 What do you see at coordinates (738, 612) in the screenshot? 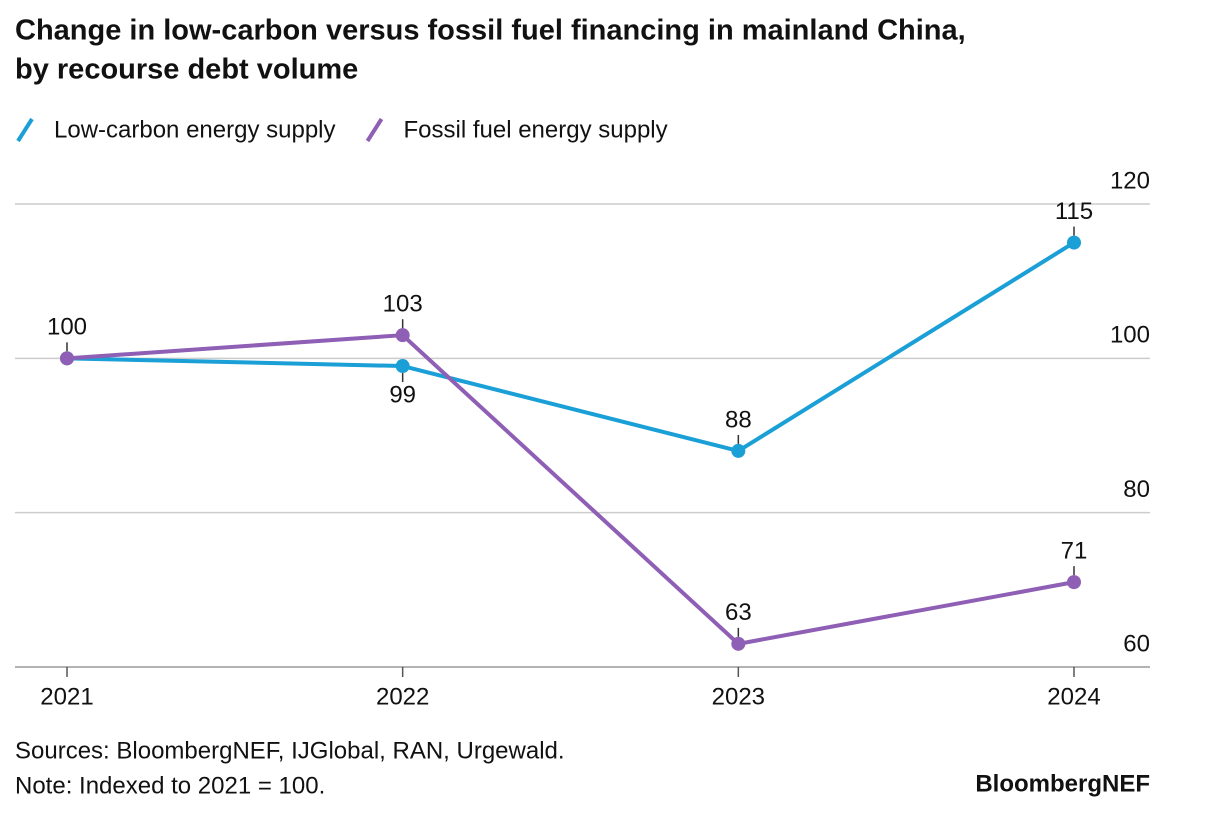
I see `data-label: 63` at bounding box center [738, 612].